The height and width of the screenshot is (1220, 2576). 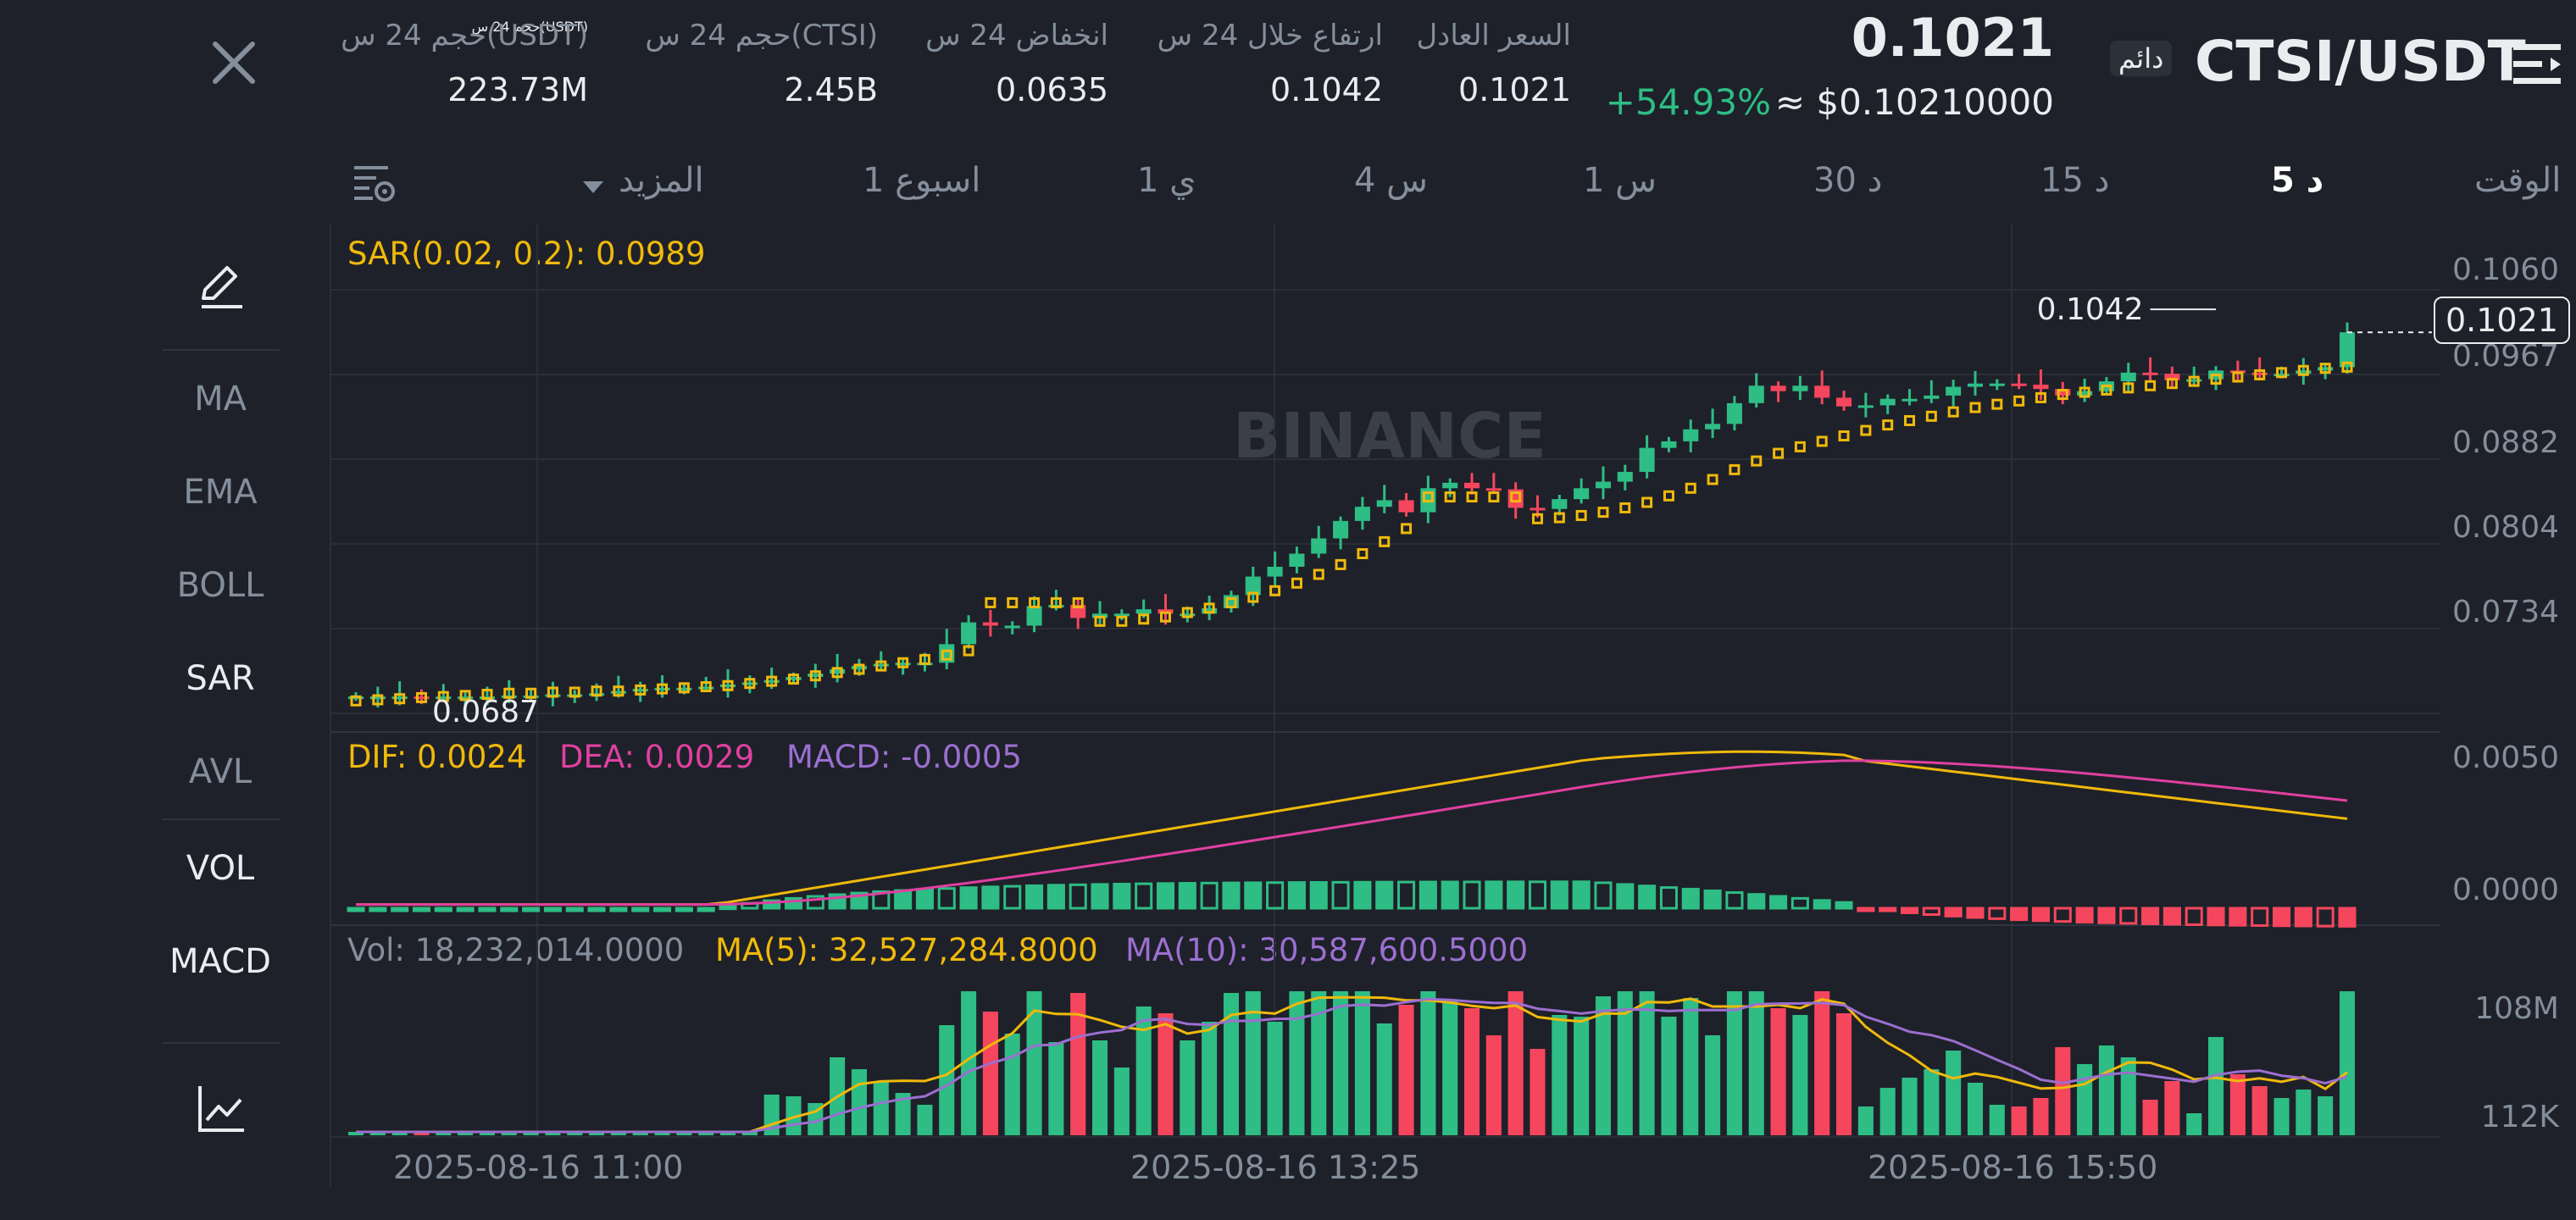 What do you see at coordinates (1052, 89) in the screenshot?
I see `stat-value-low: 0.0635` at bounding box center [1052, 89].